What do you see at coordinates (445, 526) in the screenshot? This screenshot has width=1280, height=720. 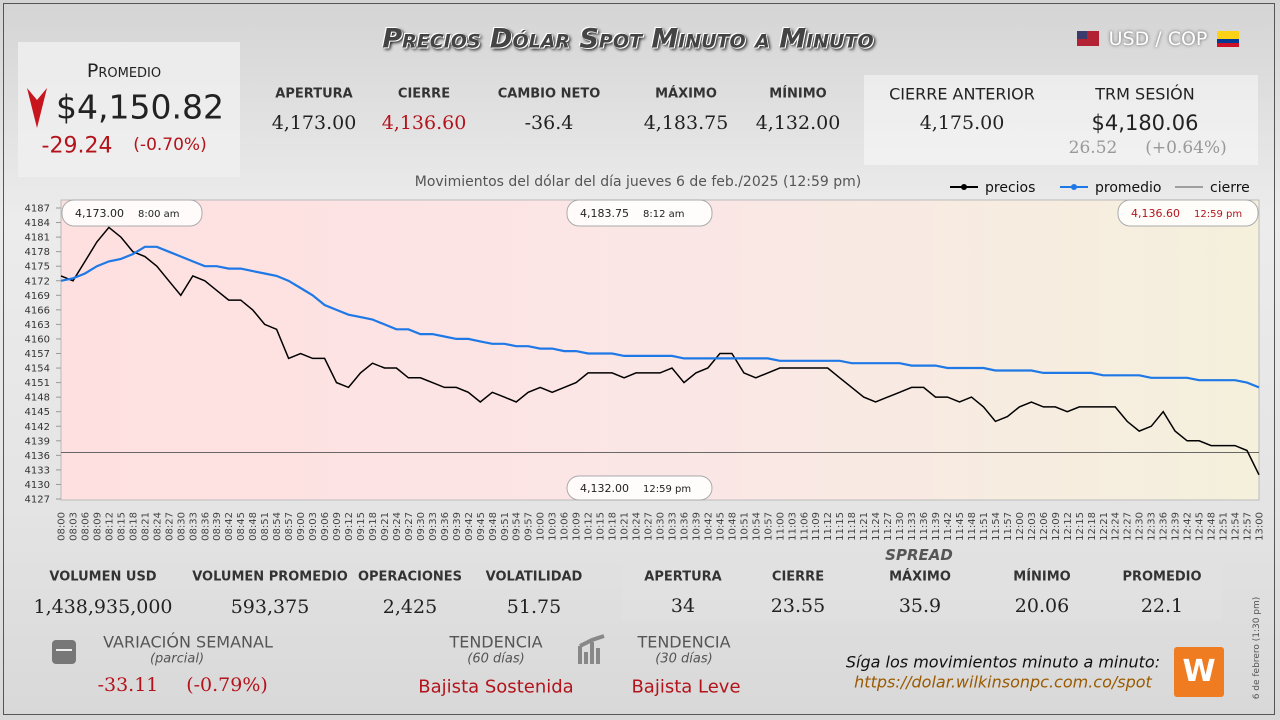 I see `x-tick-label: 09:36` at bounding box center [445, 526].